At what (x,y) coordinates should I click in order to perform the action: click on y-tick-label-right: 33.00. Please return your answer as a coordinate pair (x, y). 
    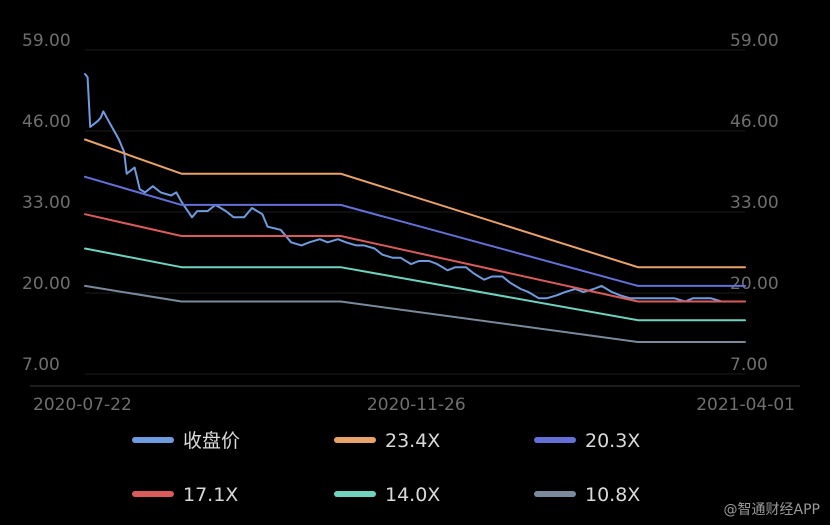
    Looking at the image, I should click on (754, 203).